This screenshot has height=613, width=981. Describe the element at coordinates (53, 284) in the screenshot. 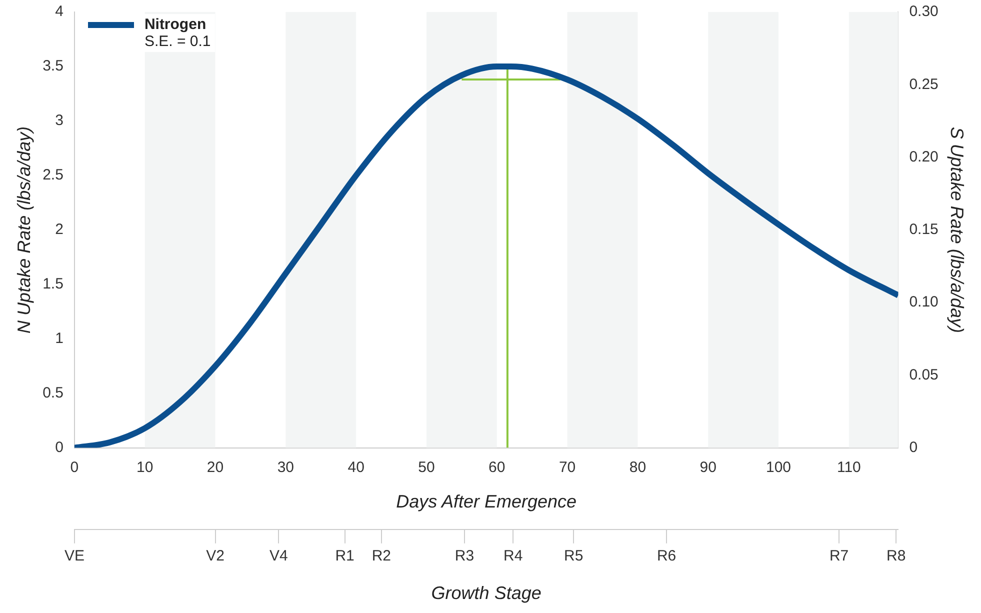

I see `y-tick-label: 1.5` at that location.